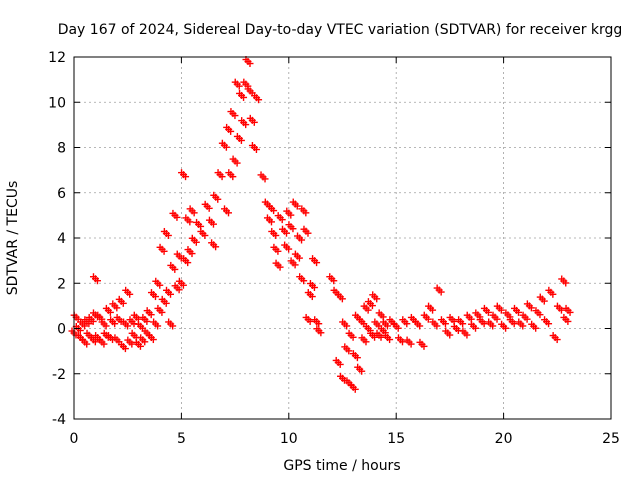  Describe the element at coordinates (504, 439) in the screenshot. I see `x-tick-label: 20` at that location.